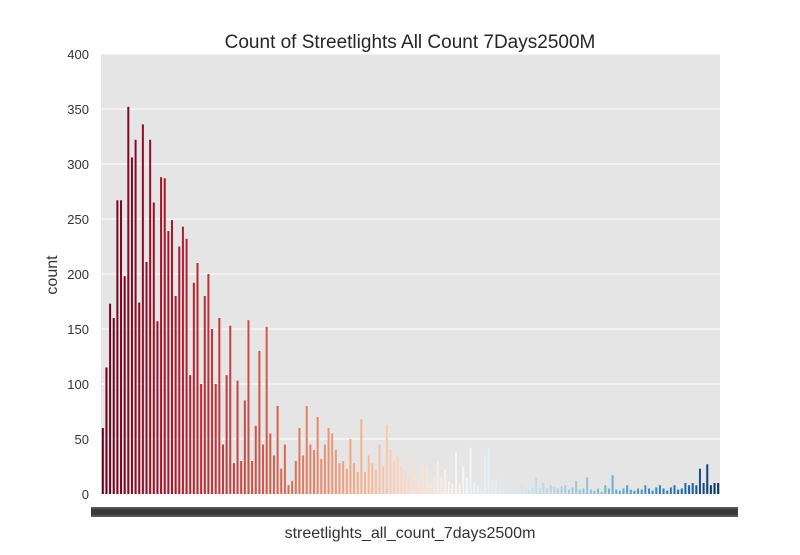 The width and height of the screenshot is (800, 555). What do you see at coordinates (78, 54) in the screenshot?
I see `y-tick-label: 400` at bounding box center [78, 54].